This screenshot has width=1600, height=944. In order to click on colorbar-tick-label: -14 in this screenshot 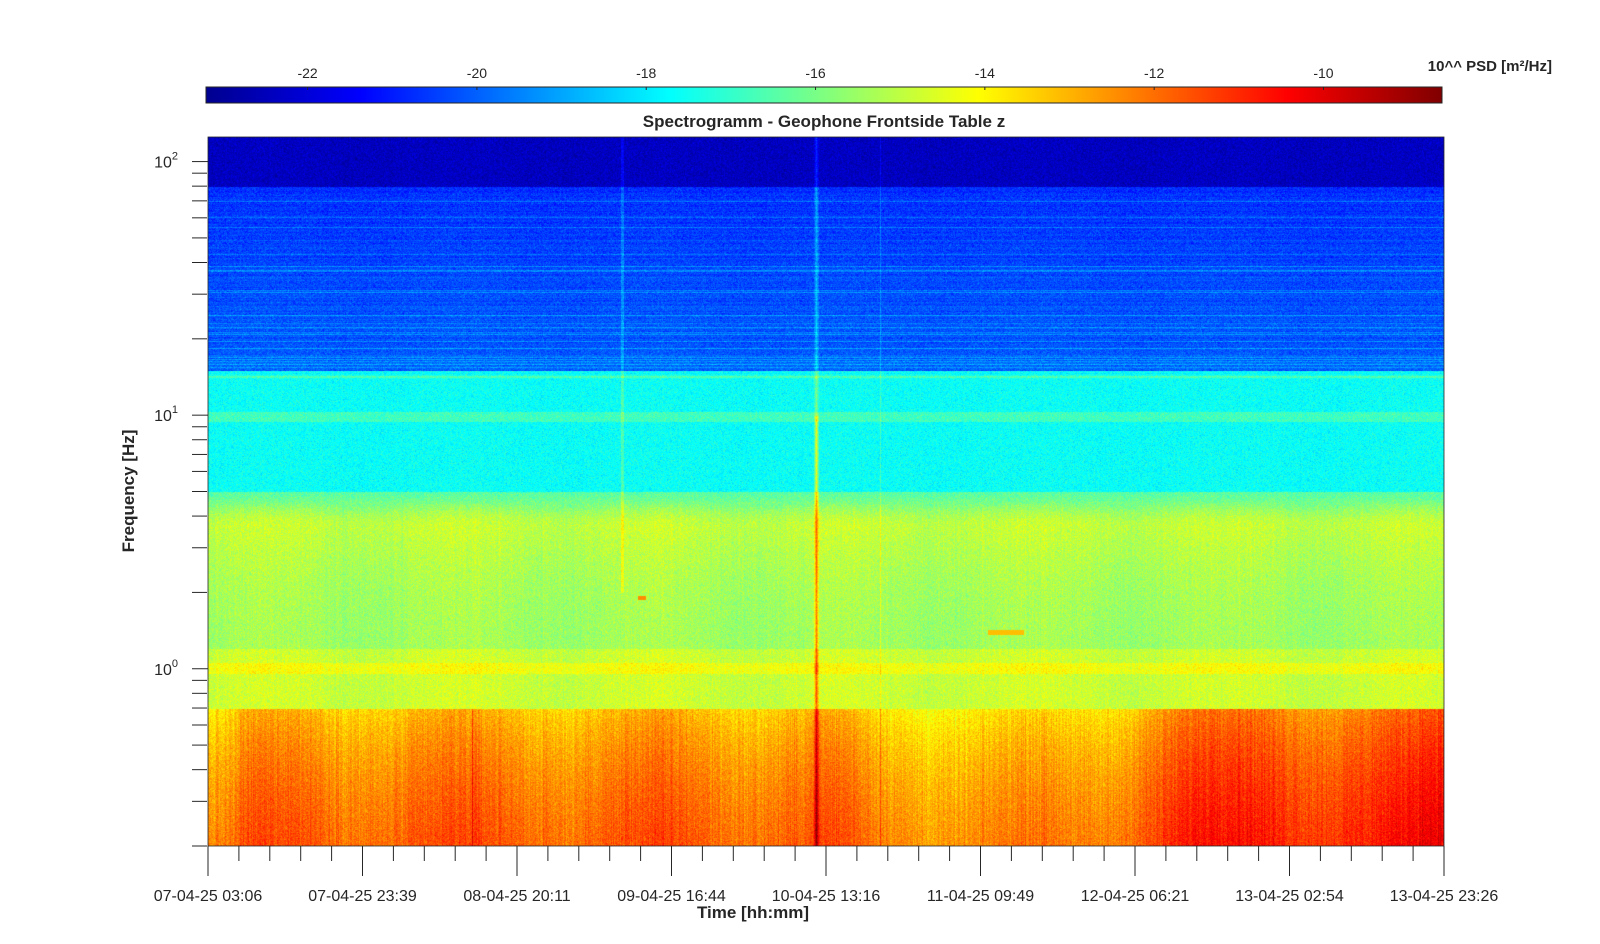, I will do `click(985, 73)`.